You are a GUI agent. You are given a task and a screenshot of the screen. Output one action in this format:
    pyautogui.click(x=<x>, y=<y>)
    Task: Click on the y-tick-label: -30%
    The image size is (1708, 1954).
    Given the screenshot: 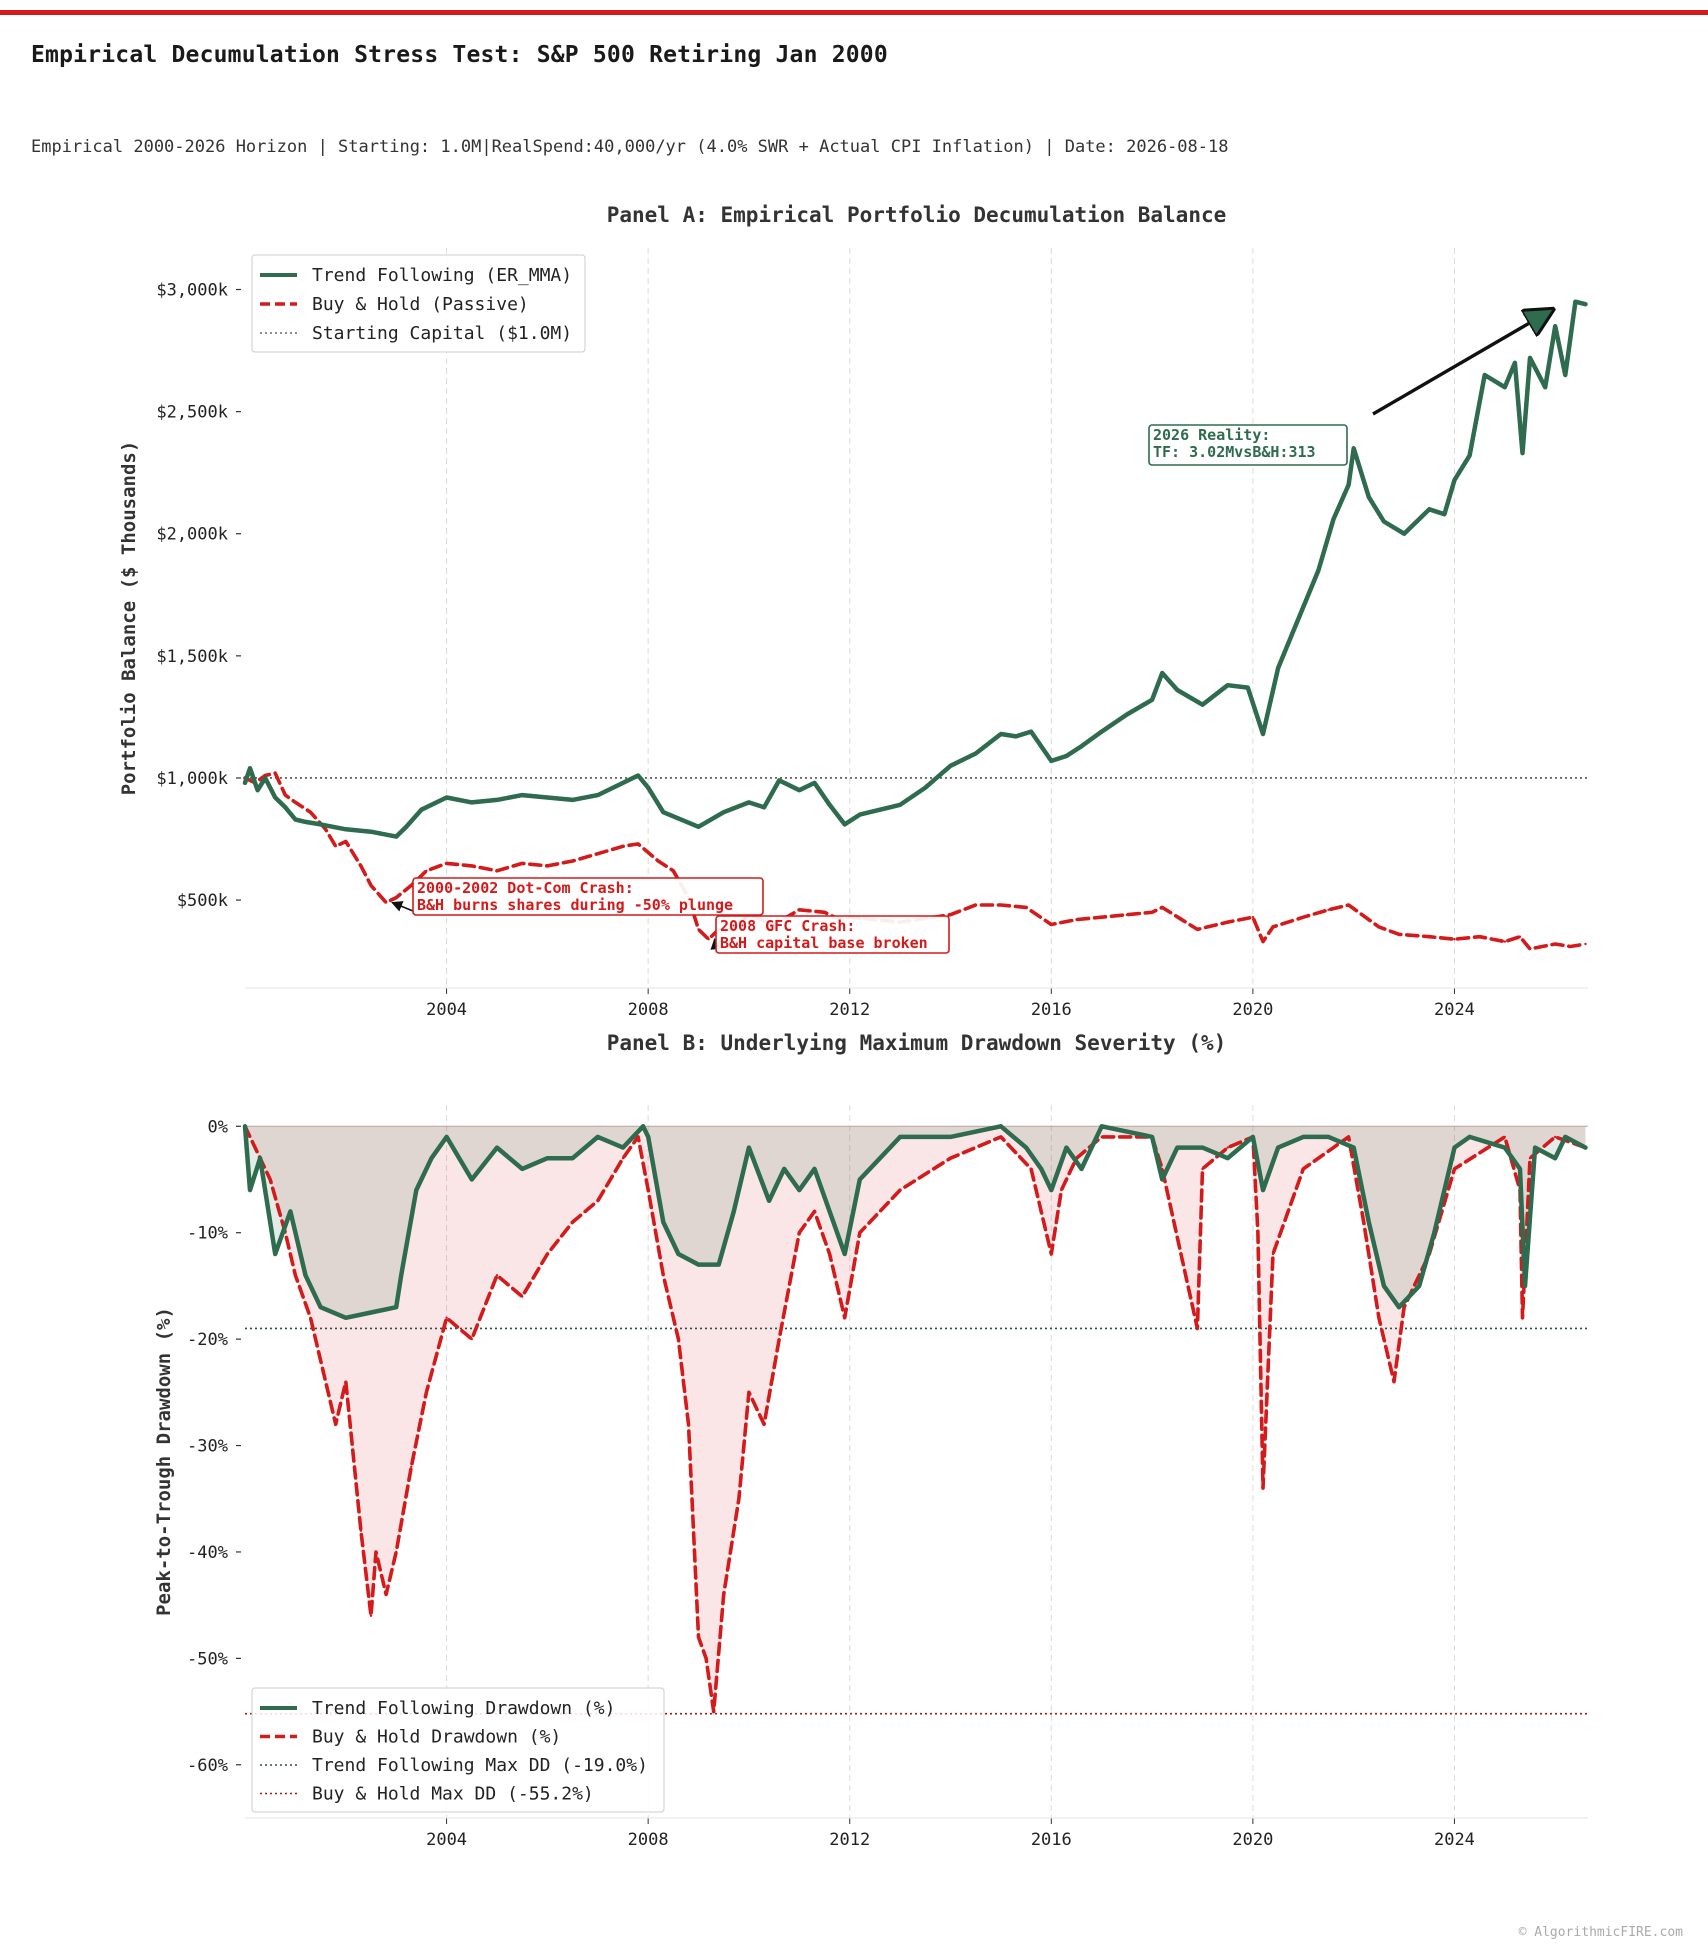 What is the action you would take?
    pyautogui.click(x=207, y=1447)
    